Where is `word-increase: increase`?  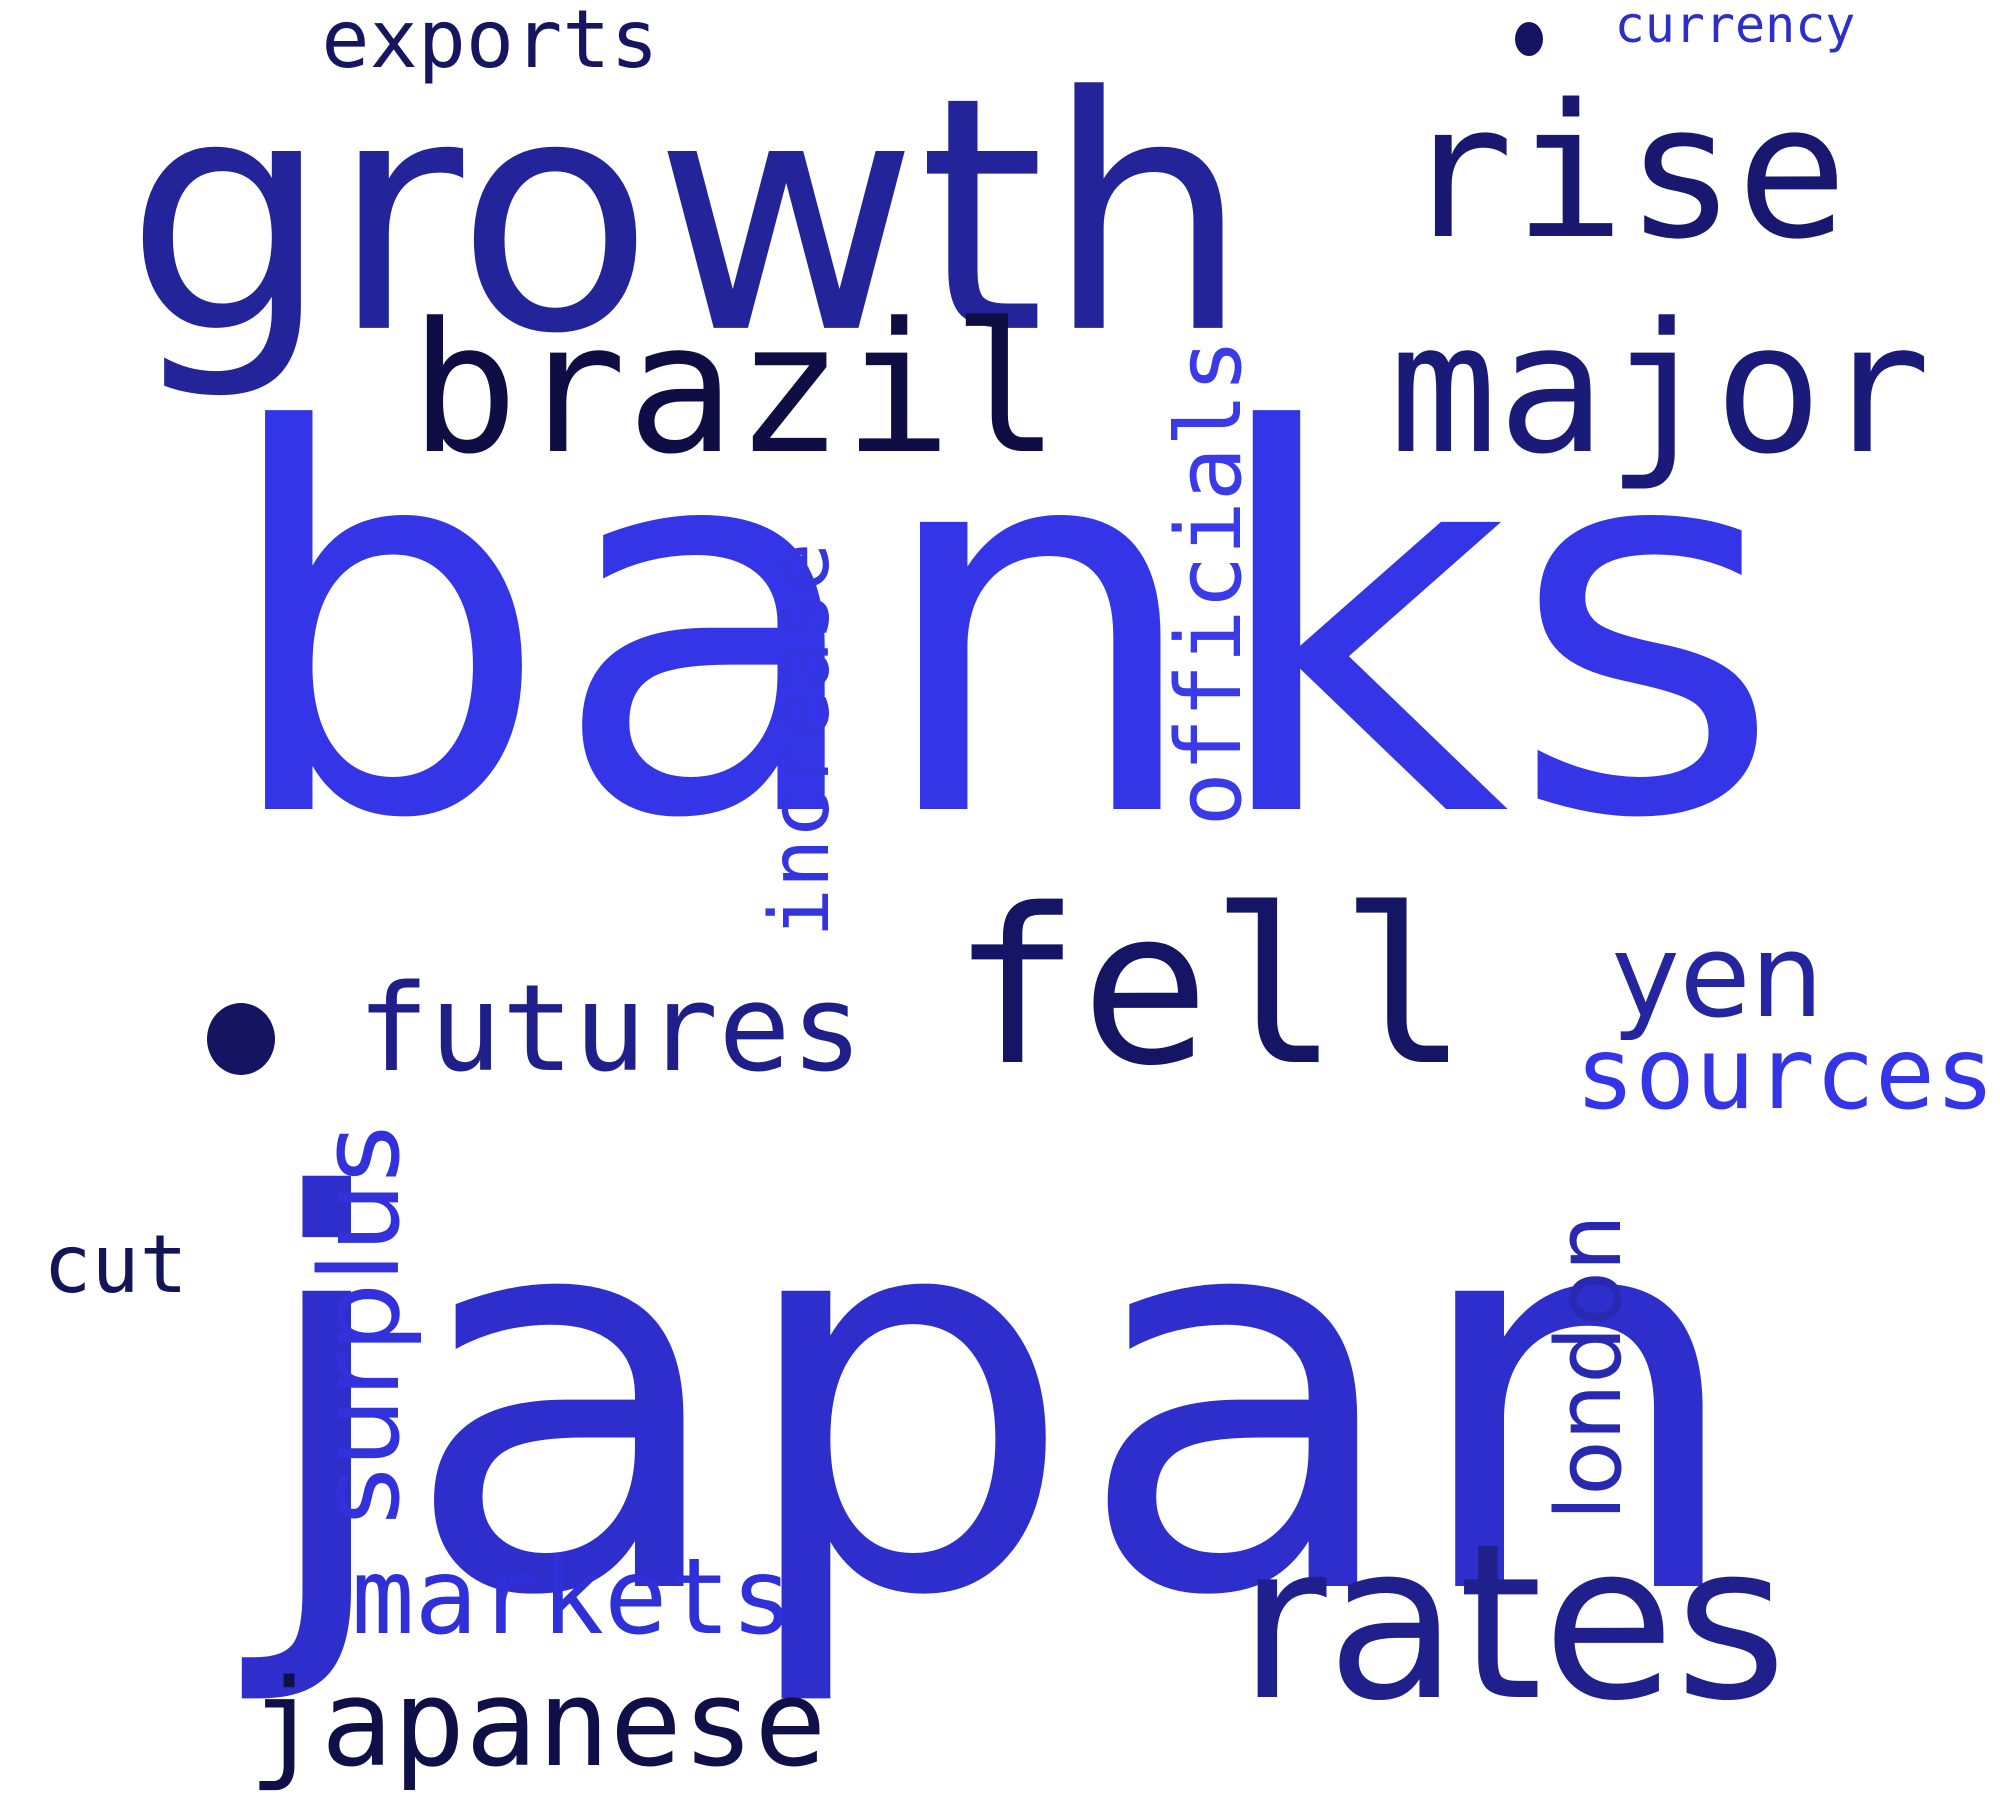
word-increase: increase is located at coordinates (800, 740).